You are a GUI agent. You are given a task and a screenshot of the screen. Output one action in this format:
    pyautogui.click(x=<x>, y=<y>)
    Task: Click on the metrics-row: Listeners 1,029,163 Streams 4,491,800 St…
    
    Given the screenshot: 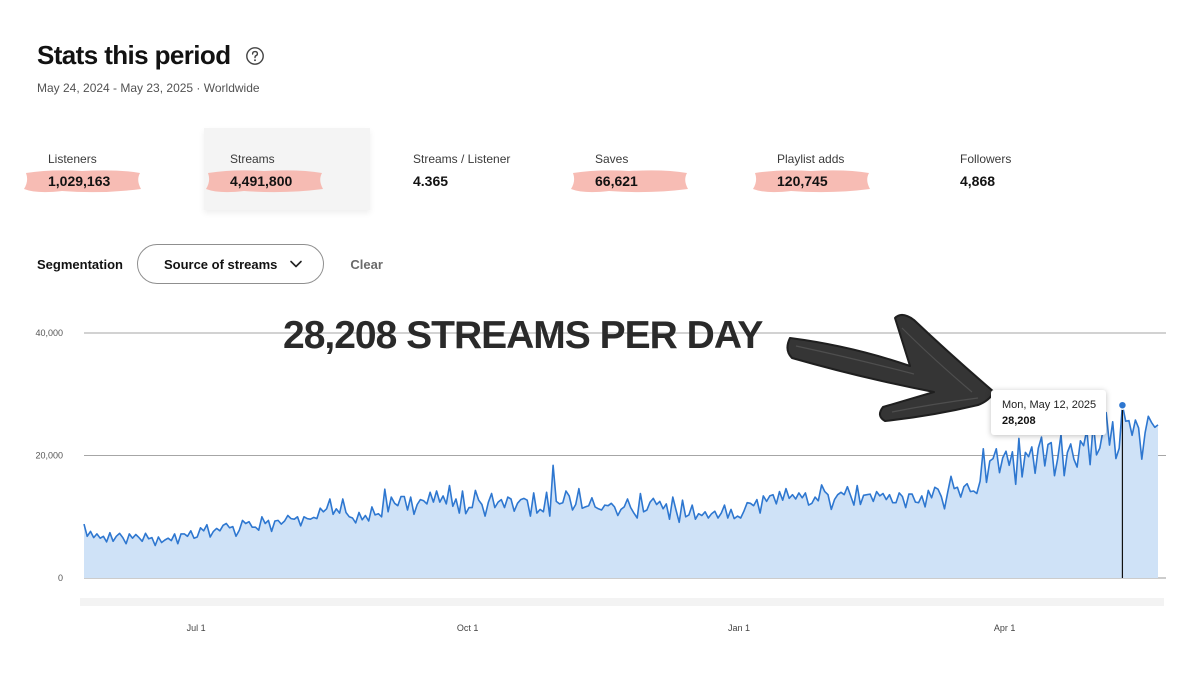 What is the action you would take?
    pyautogui.click(x=597, y=171)
    